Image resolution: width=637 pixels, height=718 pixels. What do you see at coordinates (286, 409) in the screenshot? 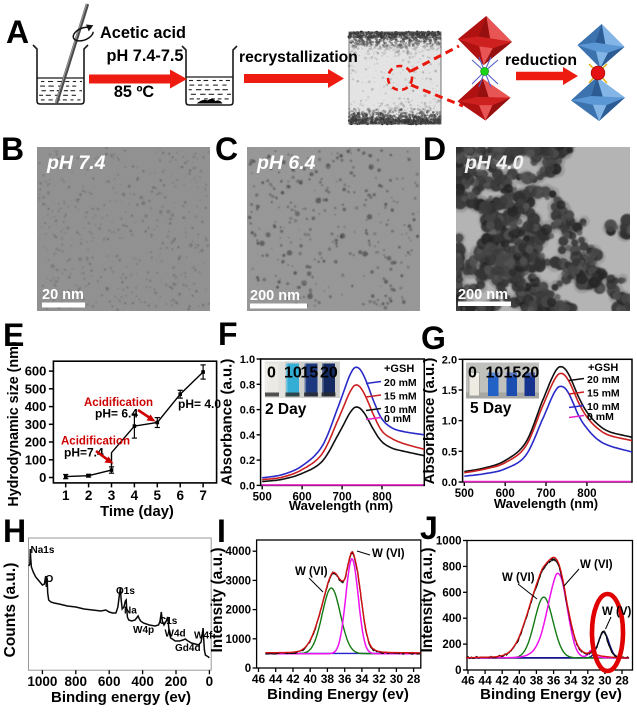
I see `svg-text: 2 Day` at bounding box center [286, 409].